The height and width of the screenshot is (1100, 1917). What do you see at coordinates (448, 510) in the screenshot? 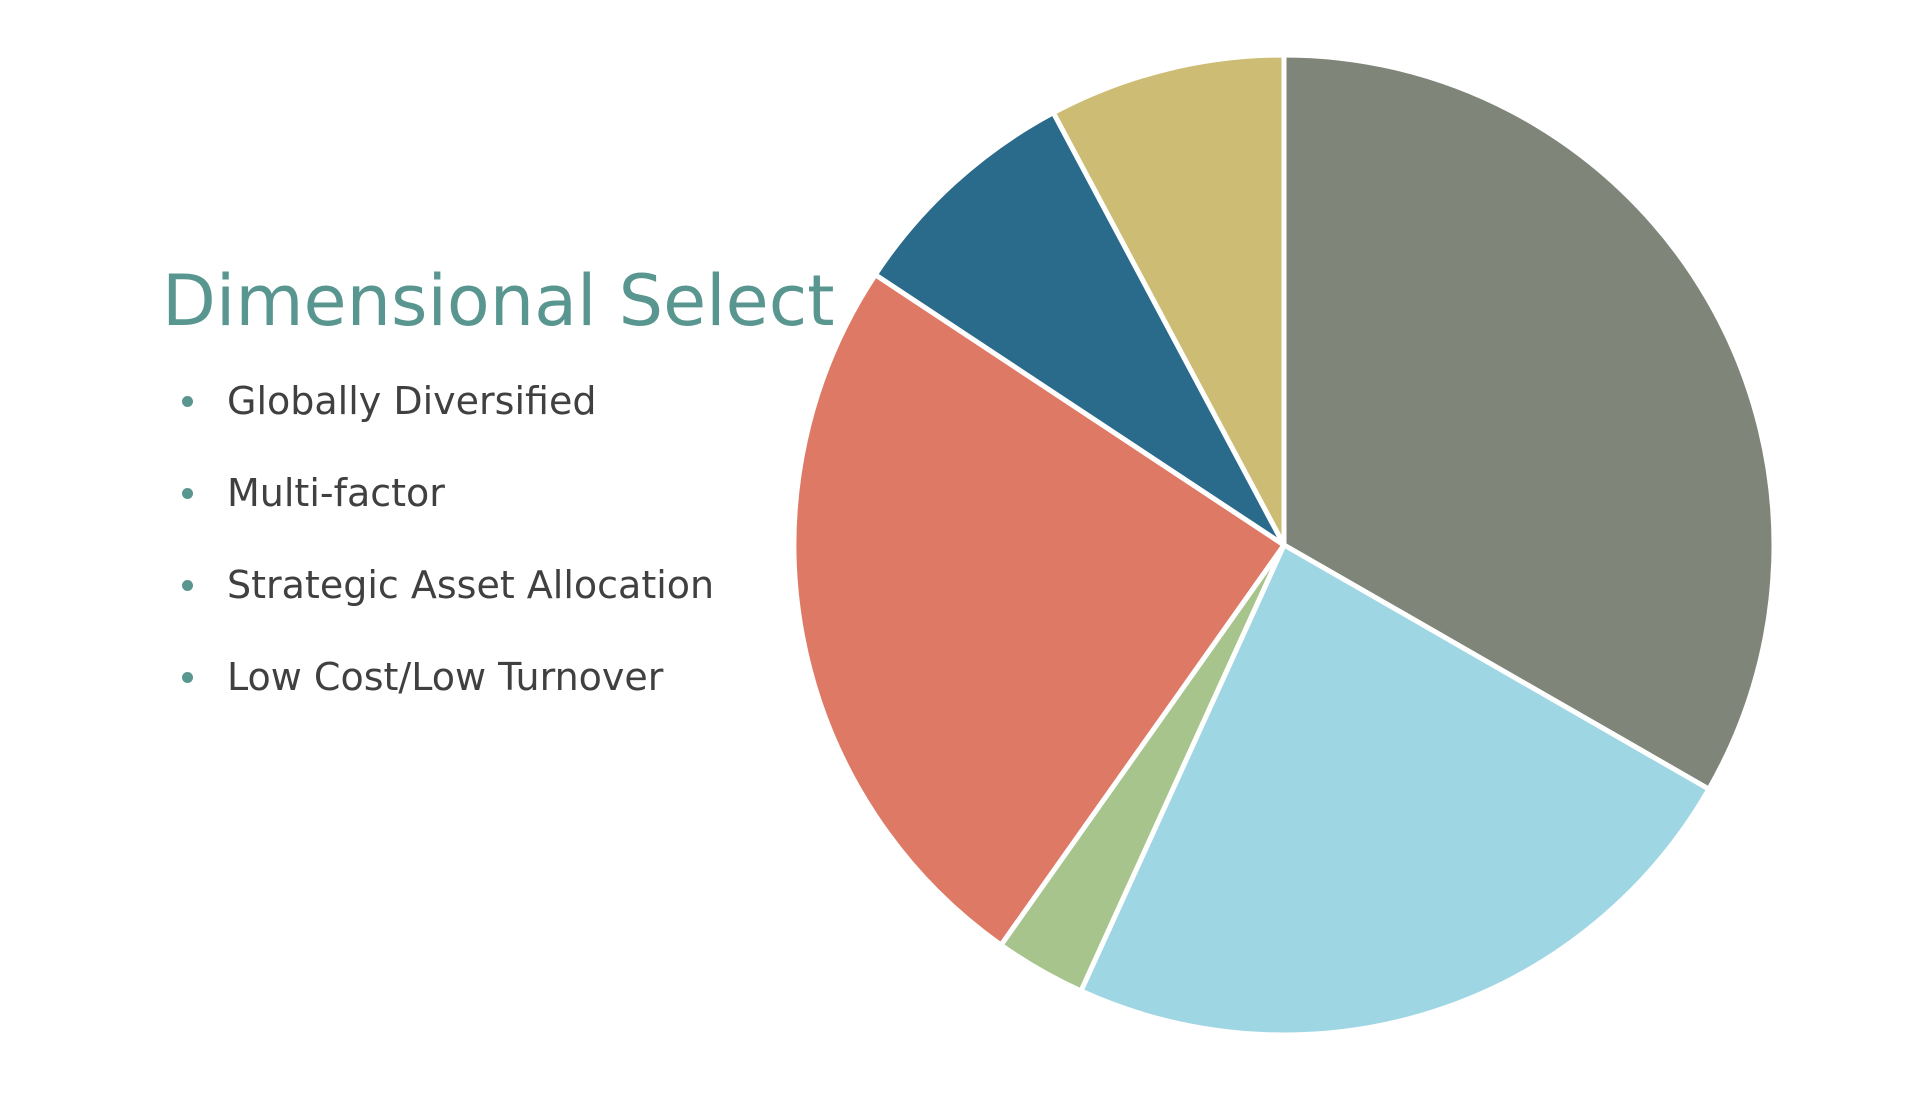
I see `bullet-item: Multi-factor` at bounding box center [448, 510].